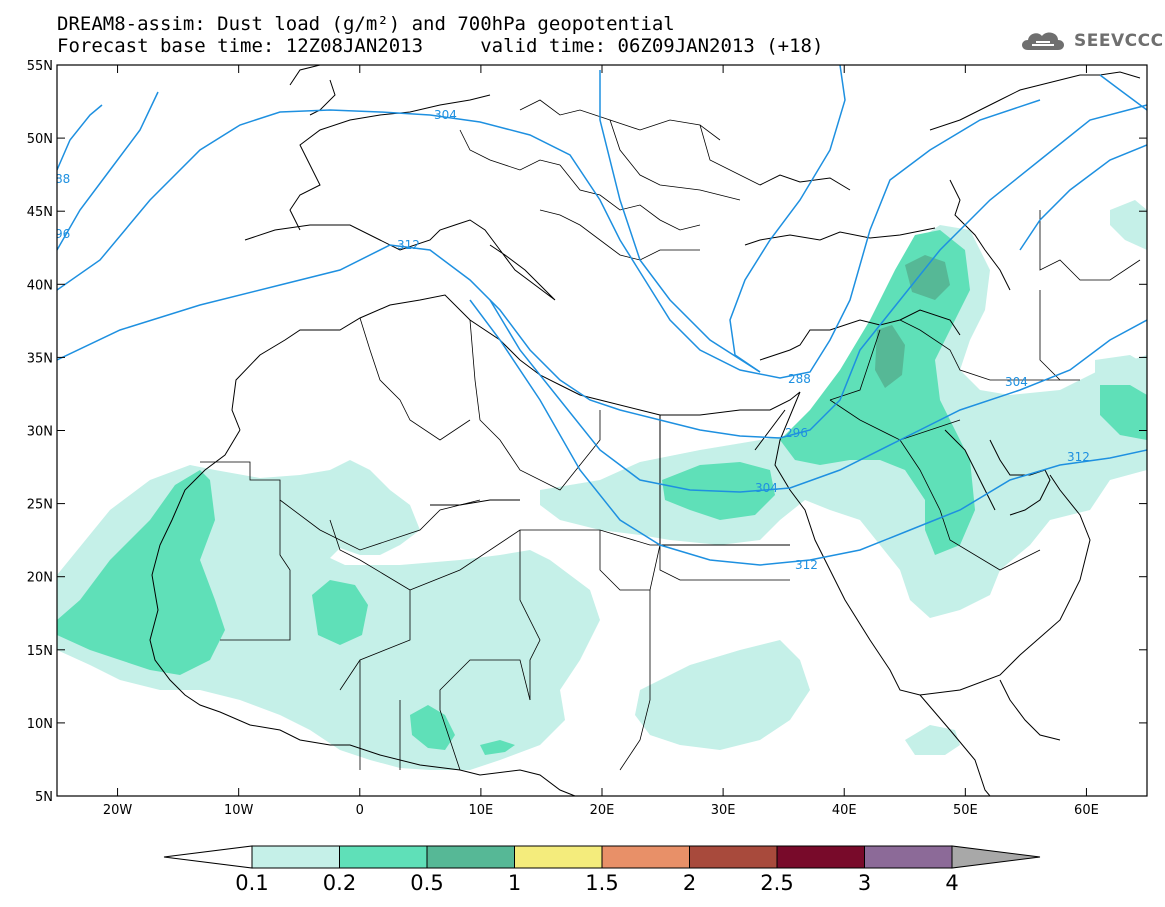 Image resolution: width=1165 pixels, height=907 pixels. I want to click on colorbar-label: 0.5, so click(426, 883).